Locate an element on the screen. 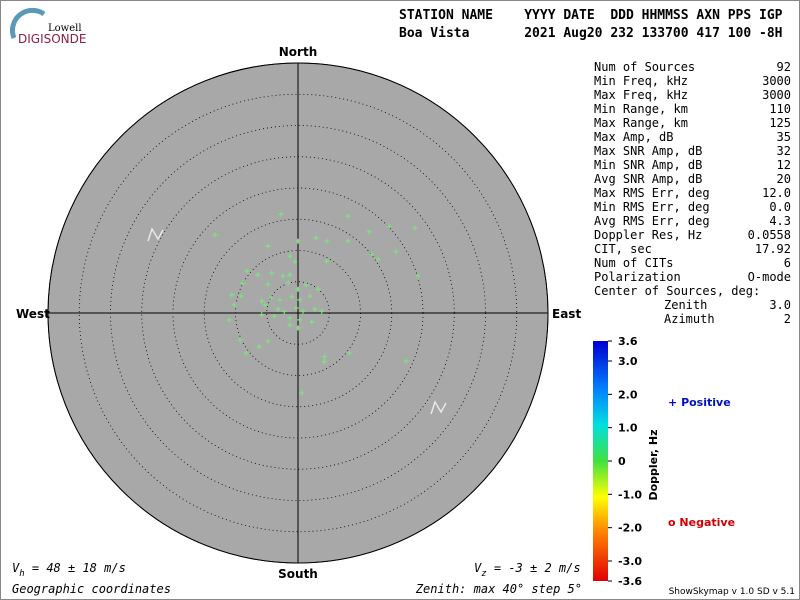 This screenshot has height=600, width=800. stat-label: Max Range, km is located at coordinates (641, 123).